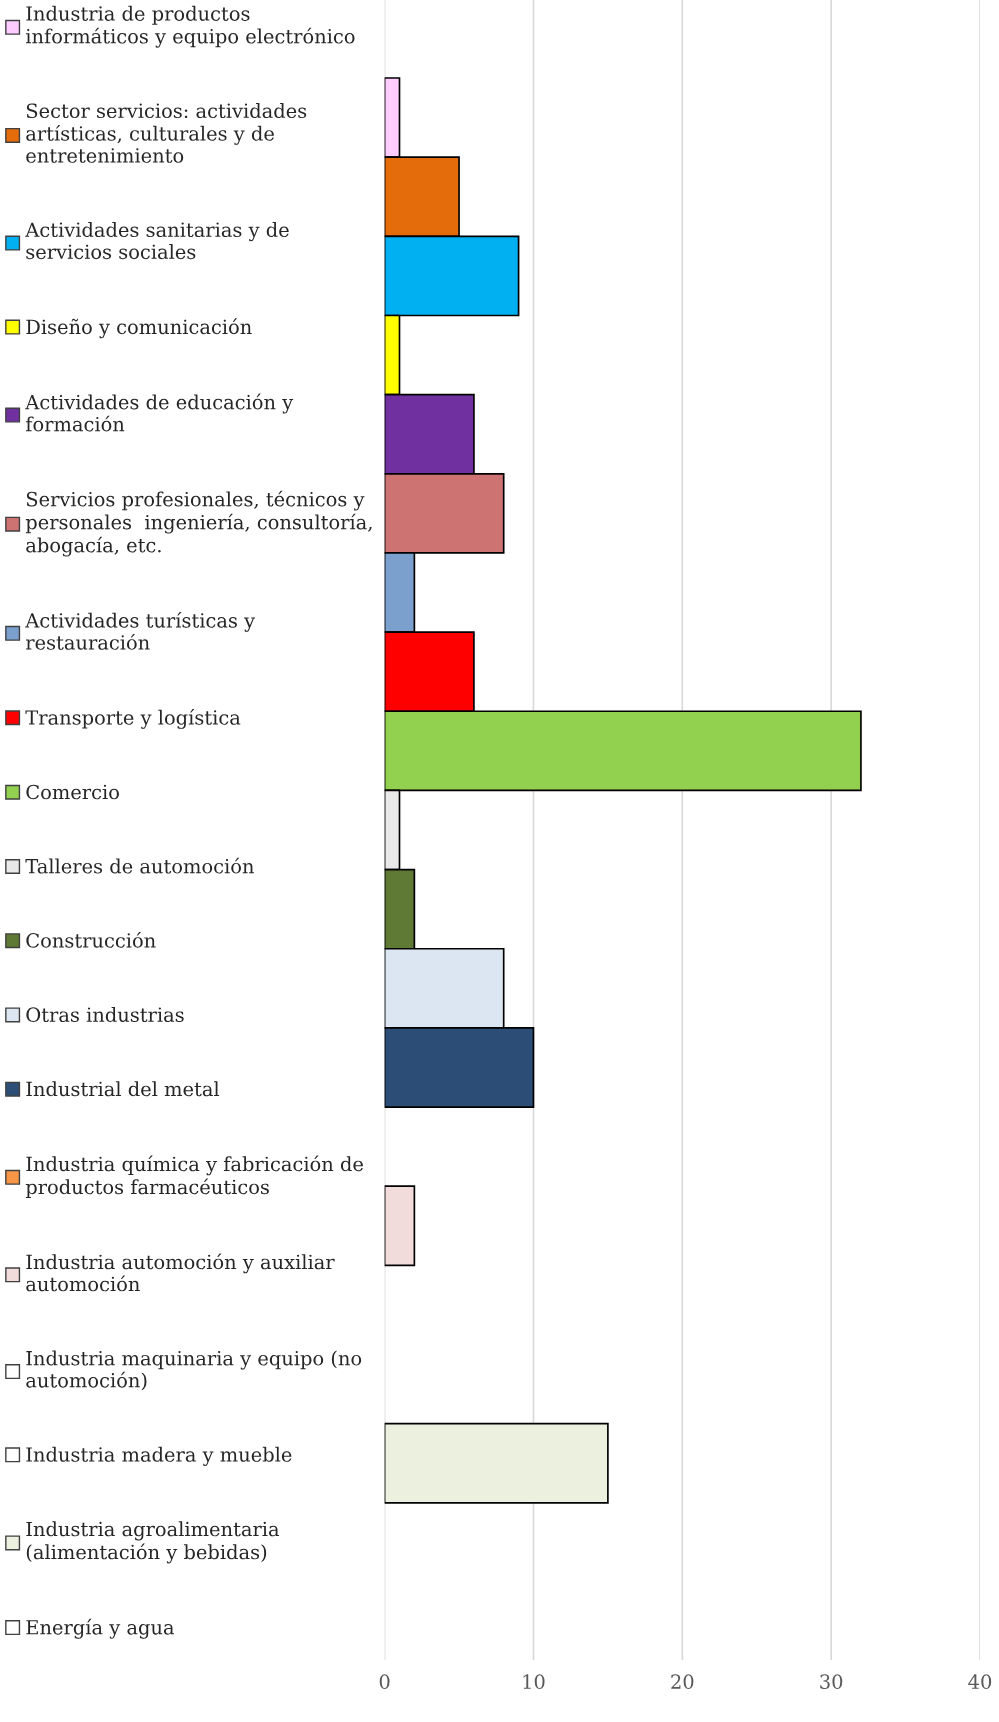 Image resolution: width=999 pixels, height=1722 pixels. I want to click on legend-label: Actividades turísticas y restauración, so click(140, 630).